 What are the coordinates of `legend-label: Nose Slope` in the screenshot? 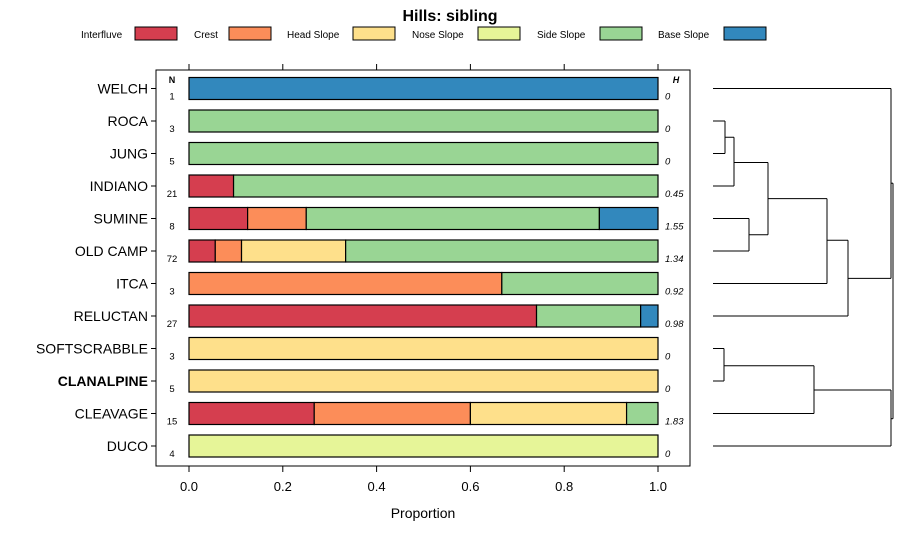 It's located at (438, 35).